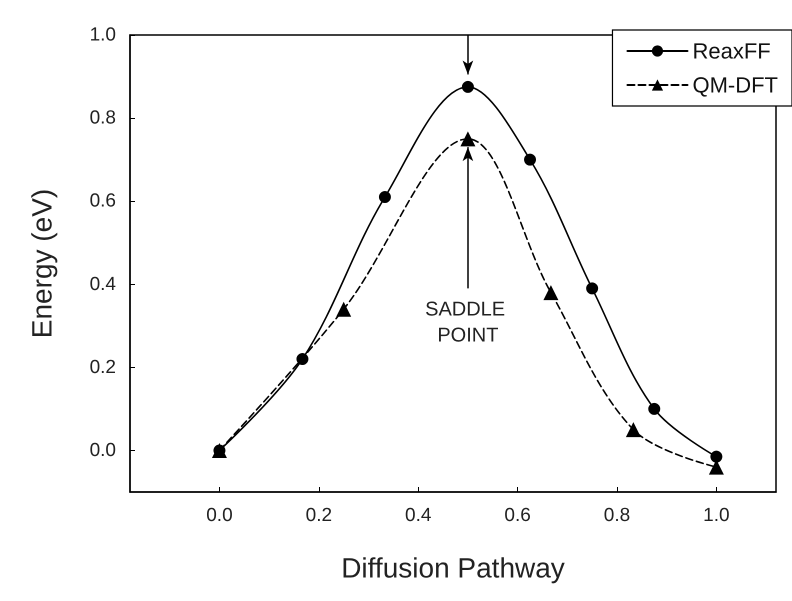  What do you see at coordinates (617, 515) in the screenshot?
I see `x-tick-label: 0.8` at bounding box center [617, 515].